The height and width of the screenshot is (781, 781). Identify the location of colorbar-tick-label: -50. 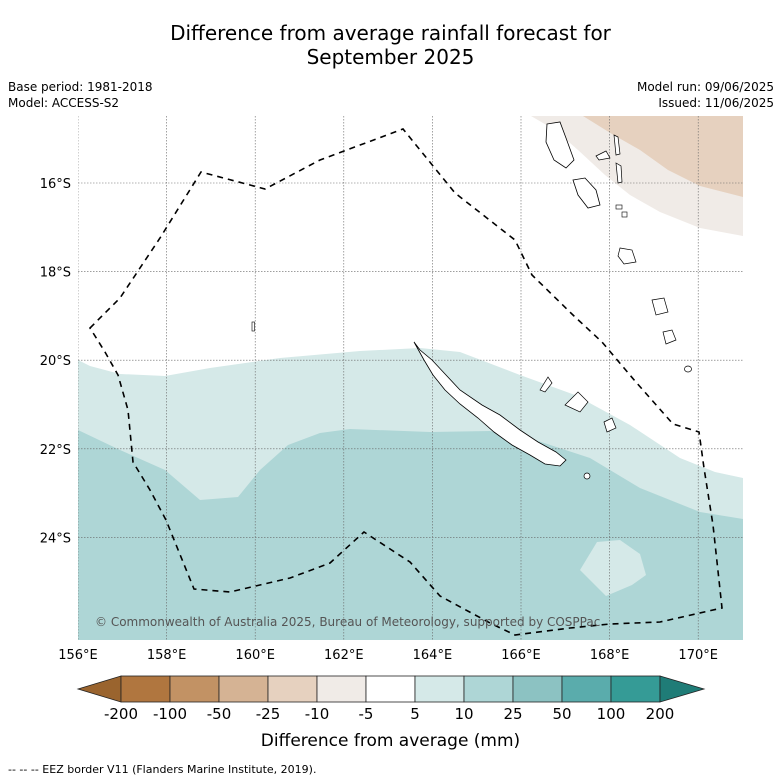
(219, 714).